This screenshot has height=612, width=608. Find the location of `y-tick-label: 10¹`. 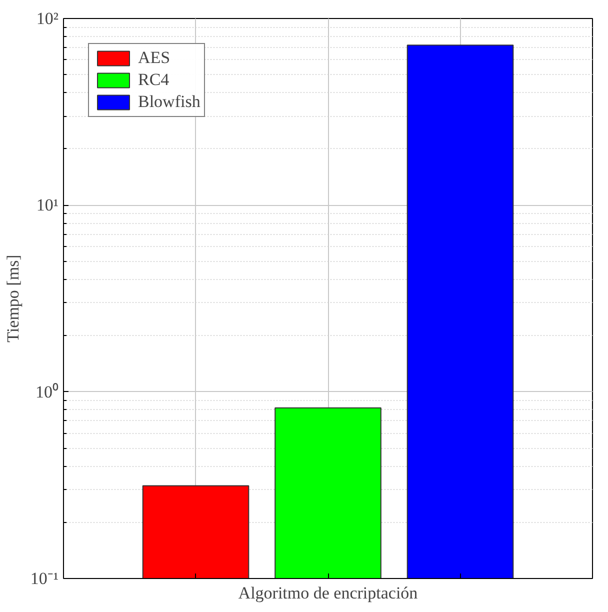

y-tick-label: 10¹ is located at coordinates (47, 205).